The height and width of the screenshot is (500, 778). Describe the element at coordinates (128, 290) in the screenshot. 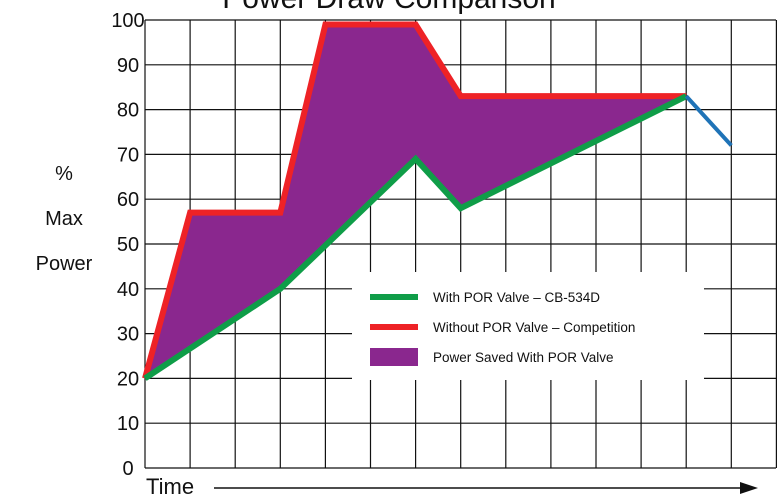

I see `y-tick-label: 40` at that location.